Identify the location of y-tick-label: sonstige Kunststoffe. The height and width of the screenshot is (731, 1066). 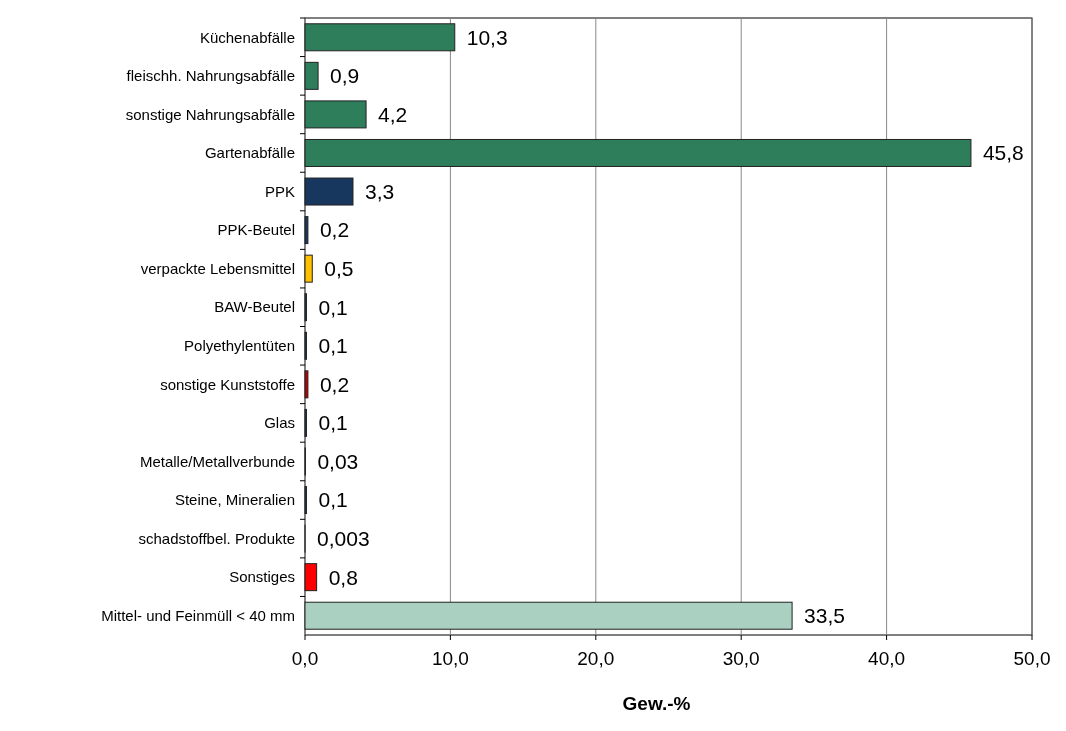
(227, 384).